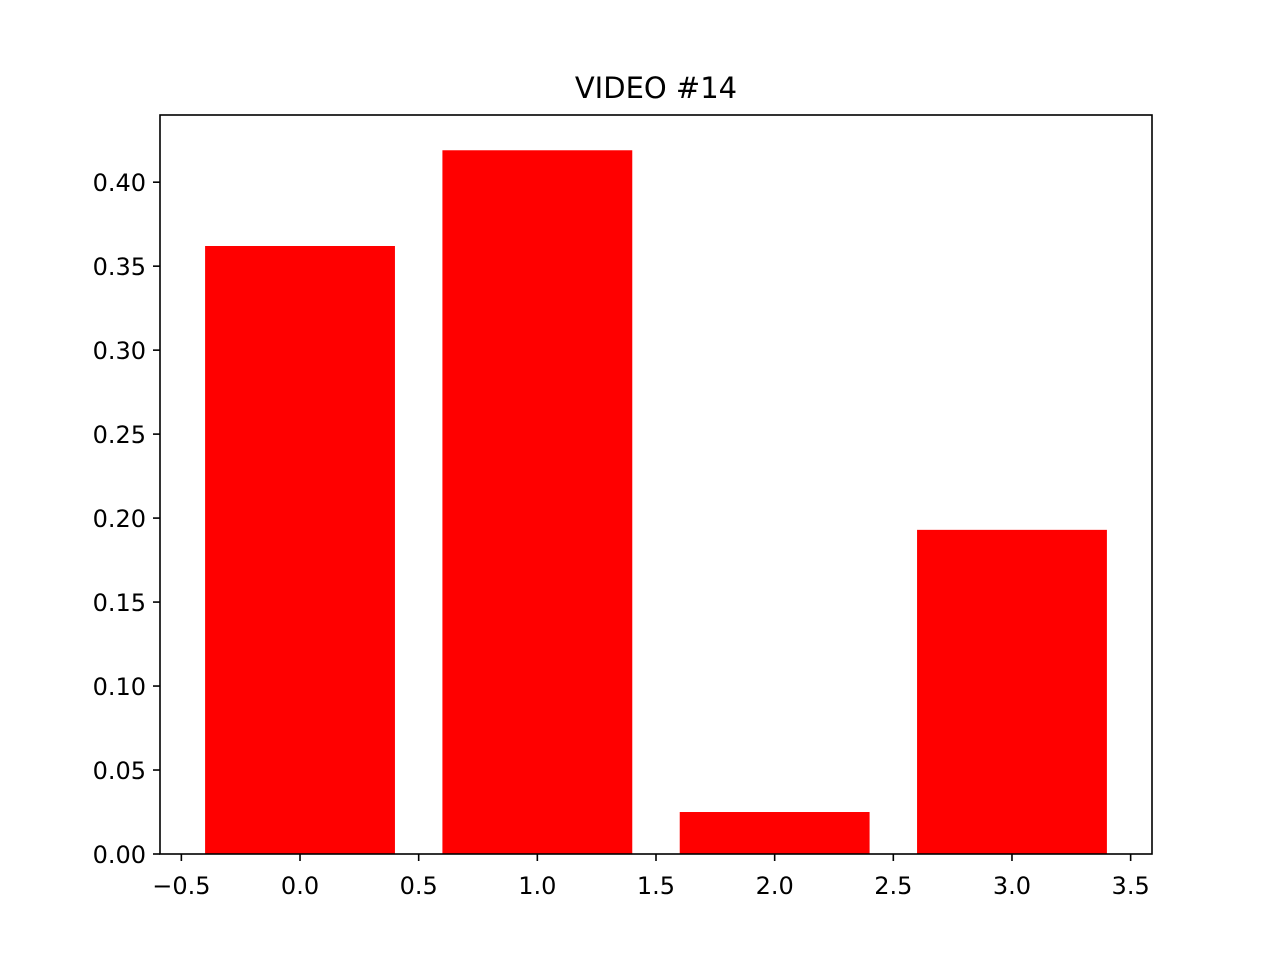 The width and height of the screenshot is (1280, 960). Describe the element at coordinates (656, 88) in the screenshot. I see `chart-title: VIDEO #14` at that location.